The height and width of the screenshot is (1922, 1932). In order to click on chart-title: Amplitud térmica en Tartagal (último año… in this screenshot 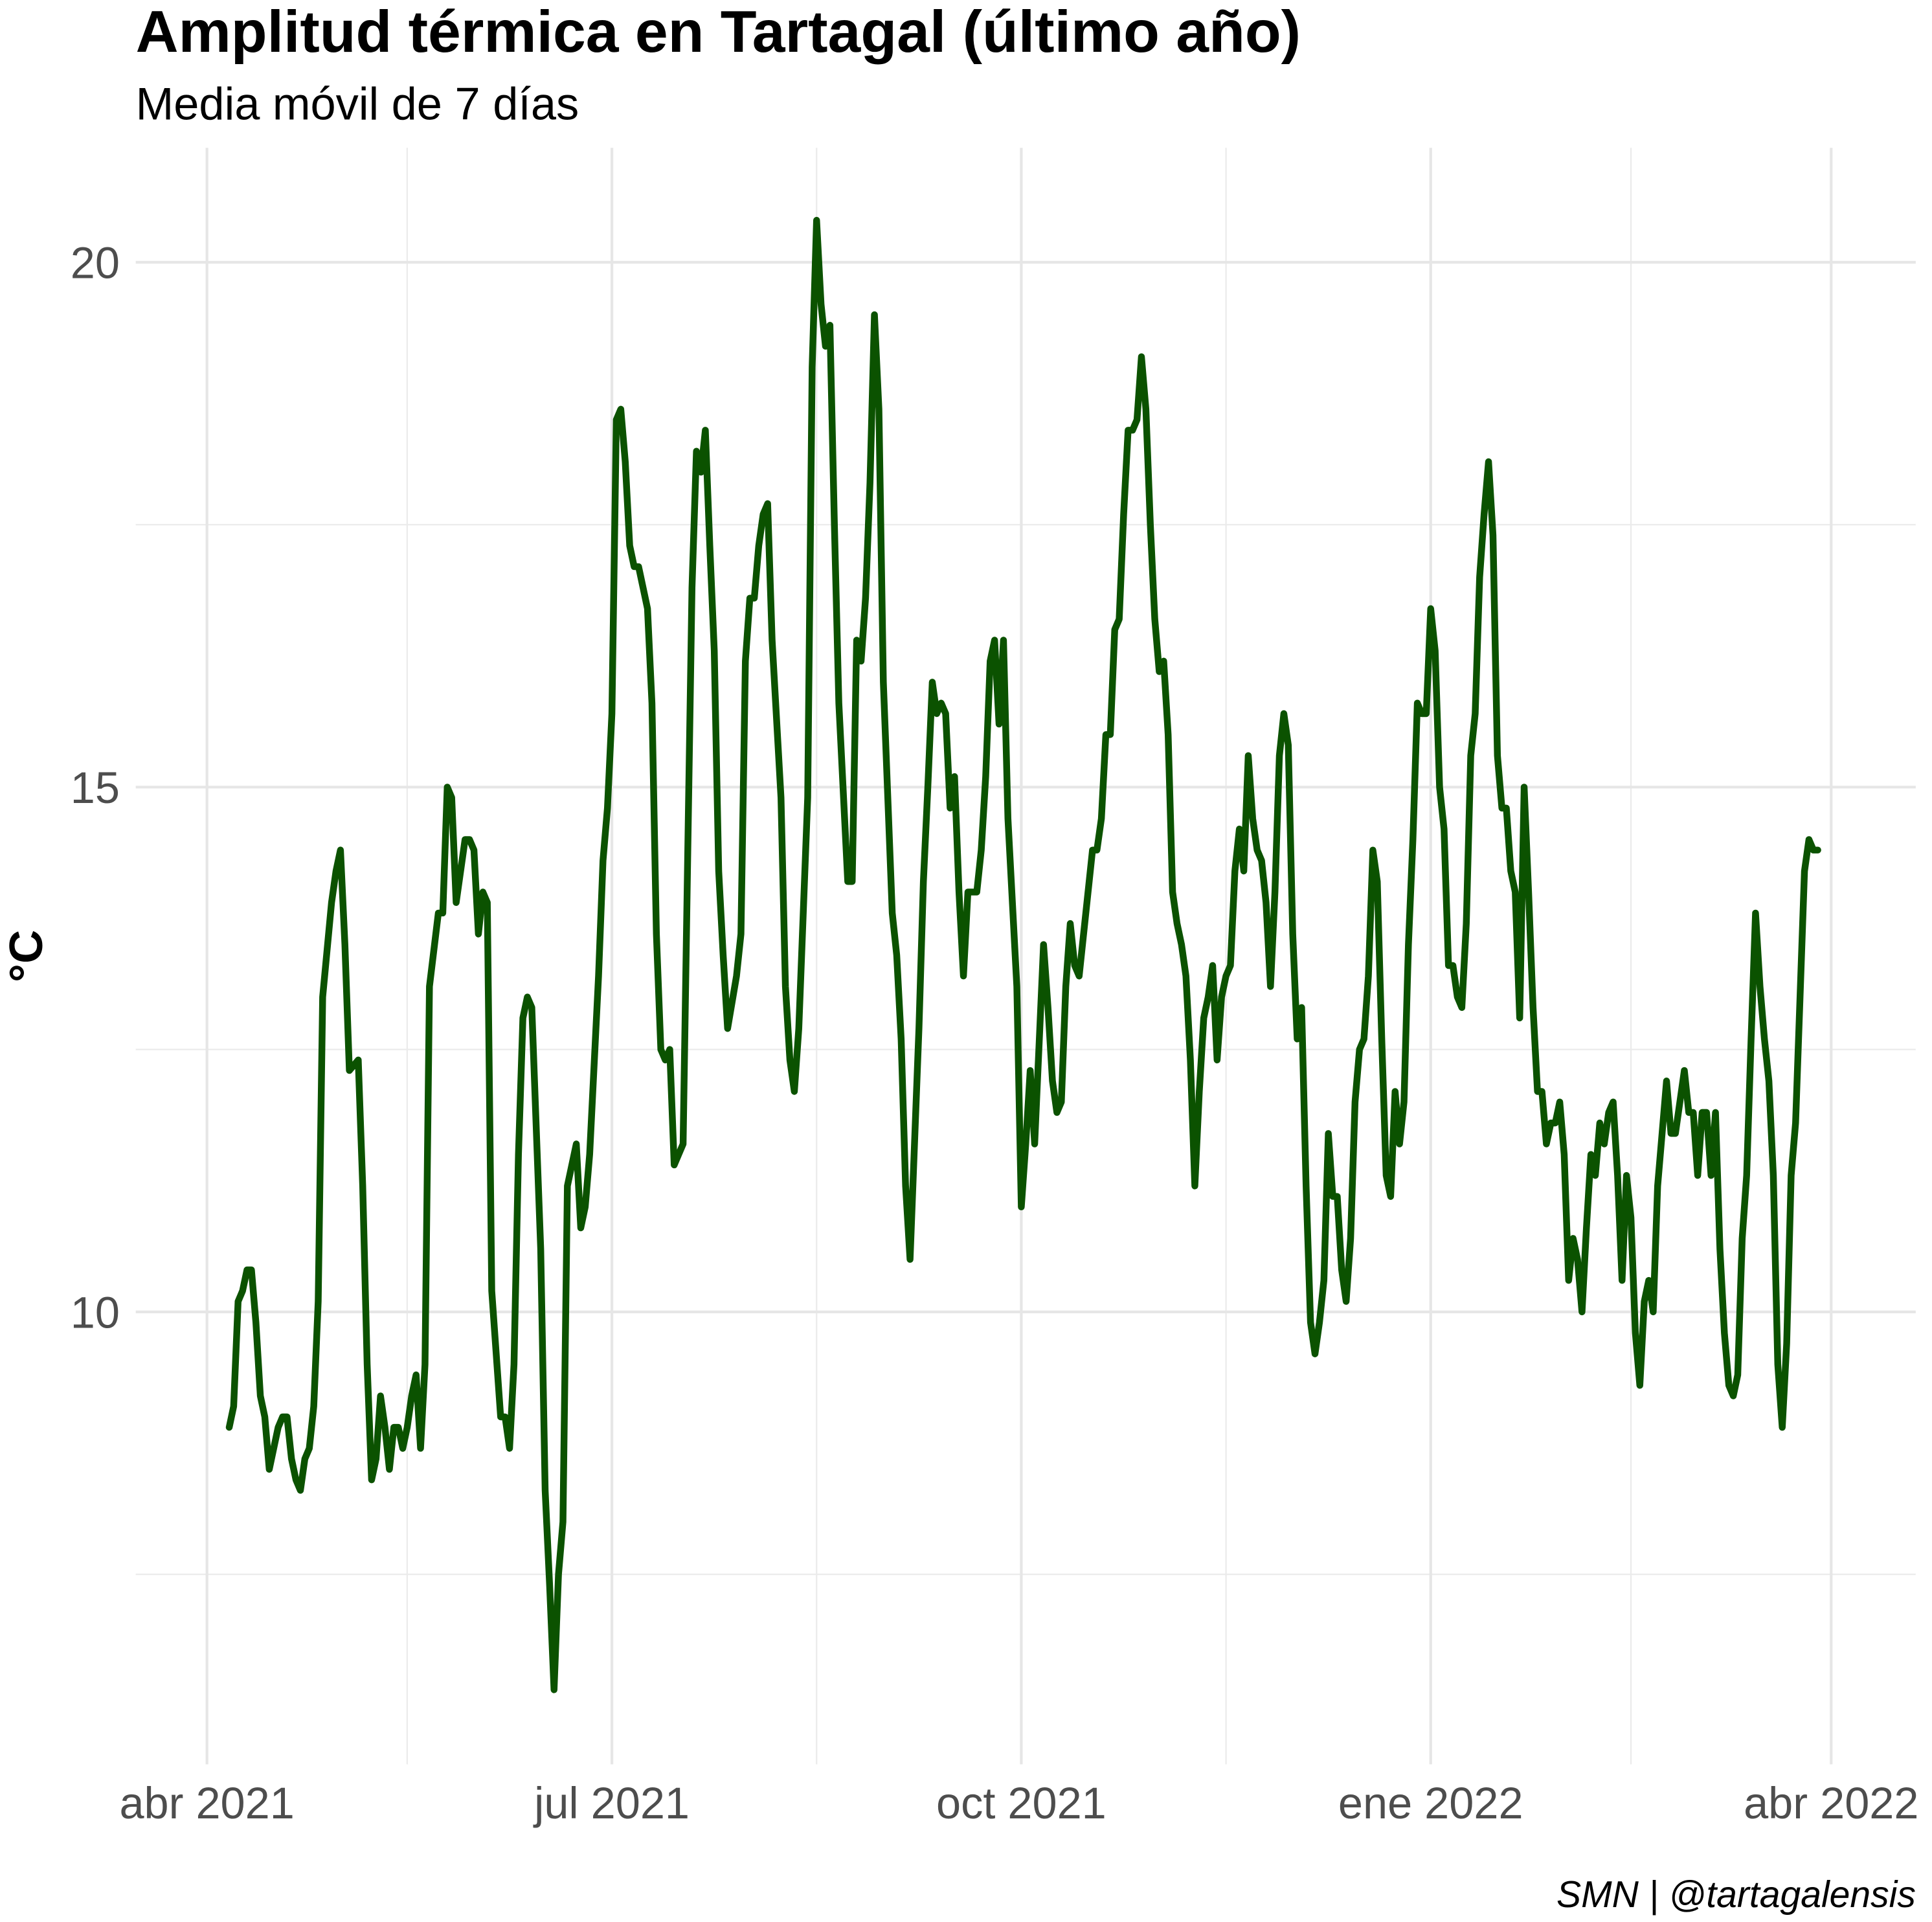, I will do `click(719, 32)`.